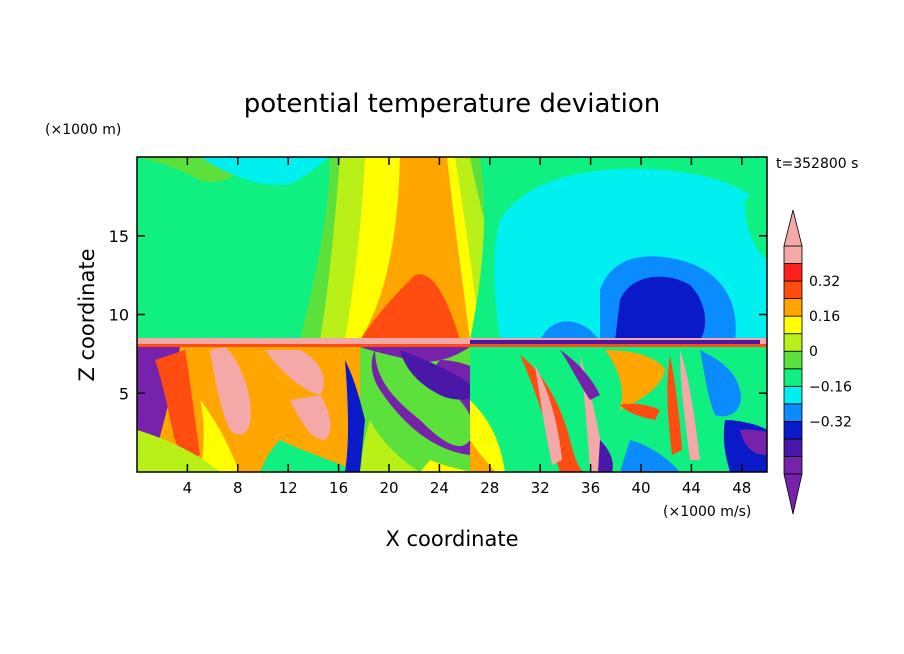 This screenshot has width=904, height=654. What do you see at coordinates (338, 488) in the screenshot?
I see `x-tick-label: 16` at bounding box center [338, 488].